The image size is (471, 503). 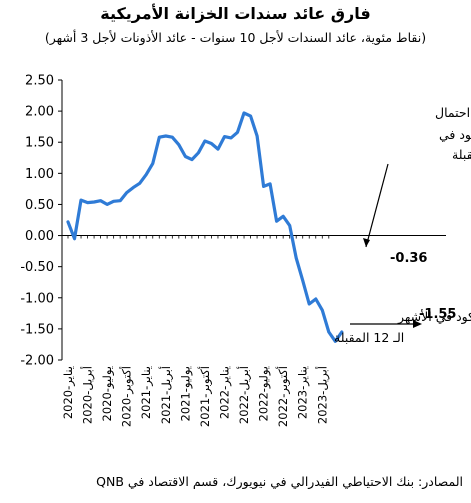 What do you see at coordinates (264, 394) in the screenshot?
I see `x-tick-label: يوليو-2022` at bounding box center [264, 394].